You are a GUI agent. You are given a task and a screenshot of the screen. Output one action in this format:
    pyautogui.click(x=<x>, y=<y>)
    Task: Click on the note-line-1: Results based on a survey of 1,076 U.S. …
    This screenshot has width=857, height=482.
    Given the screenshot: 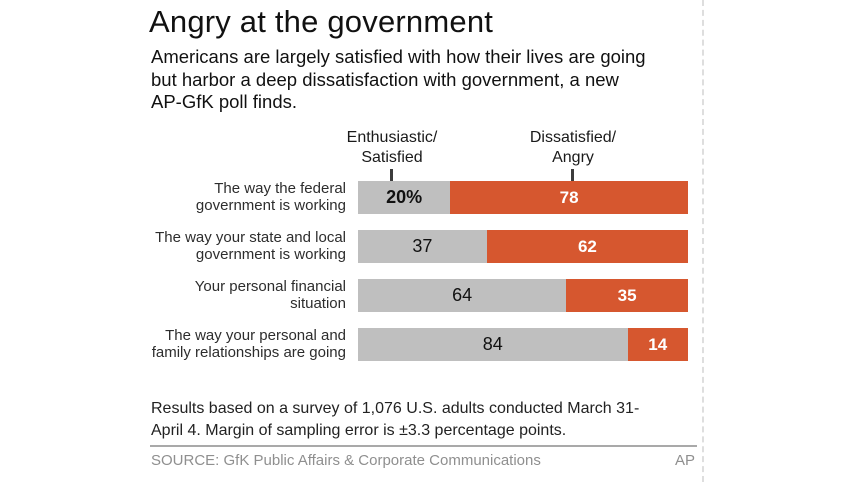 What is the action you would take?
    pyautogui.click(x=395, y=408)
    